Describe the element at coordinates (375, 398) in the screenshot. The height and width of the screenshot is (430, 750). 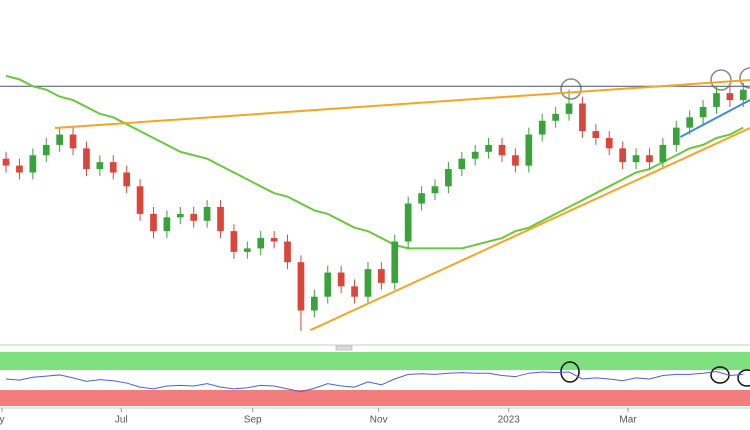
I see `oversold-zone` at that location.